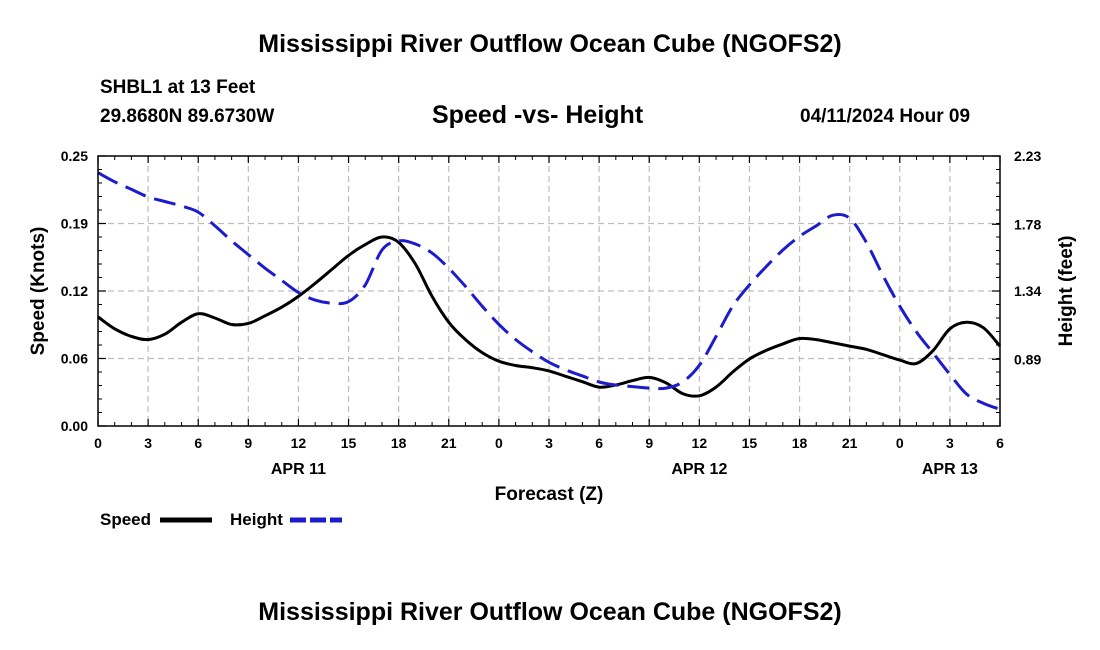  Describe the element at coordinates (549, 494) in the screenshot. I see `x-axis-title: Forecast (Z)` at that location.